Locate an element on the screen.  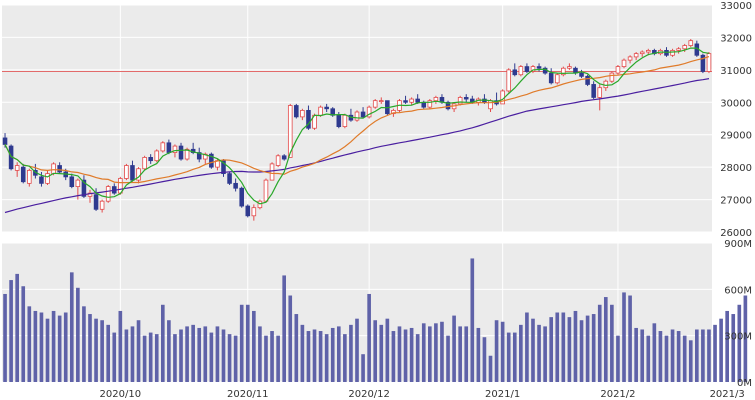
x-tick-label: 2020/12 is located at coordinates (369, 394).